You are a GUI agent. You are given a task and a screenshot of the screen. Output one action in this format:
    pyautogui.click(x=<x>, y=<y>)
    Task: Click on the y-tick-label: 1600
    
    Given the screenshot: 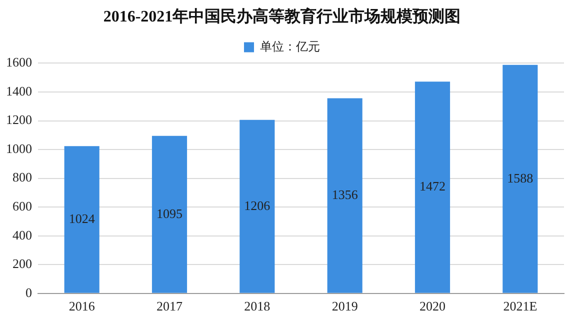 What is the action you would take?
    pyautogui.click(x=19, y=62)
    